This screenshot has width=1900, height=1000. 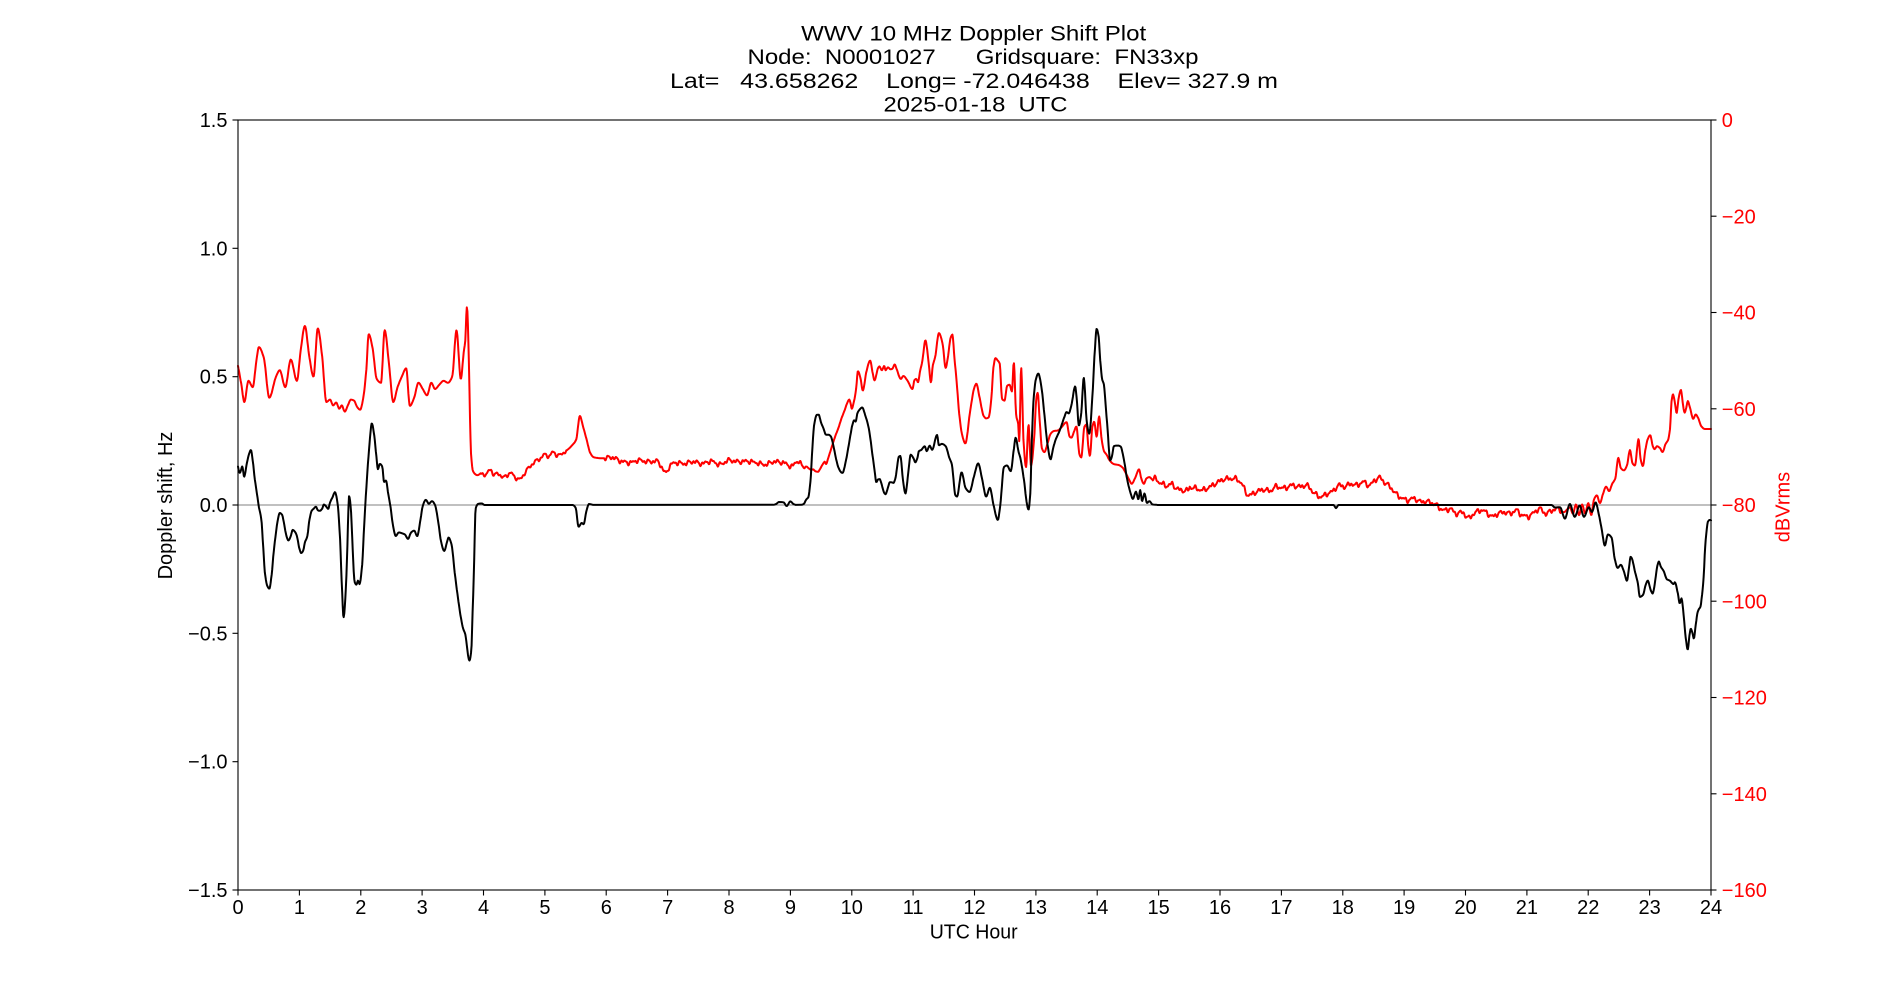 I want to click on svg-text: Doppler shift, Hz, so click(x=166, y=506).